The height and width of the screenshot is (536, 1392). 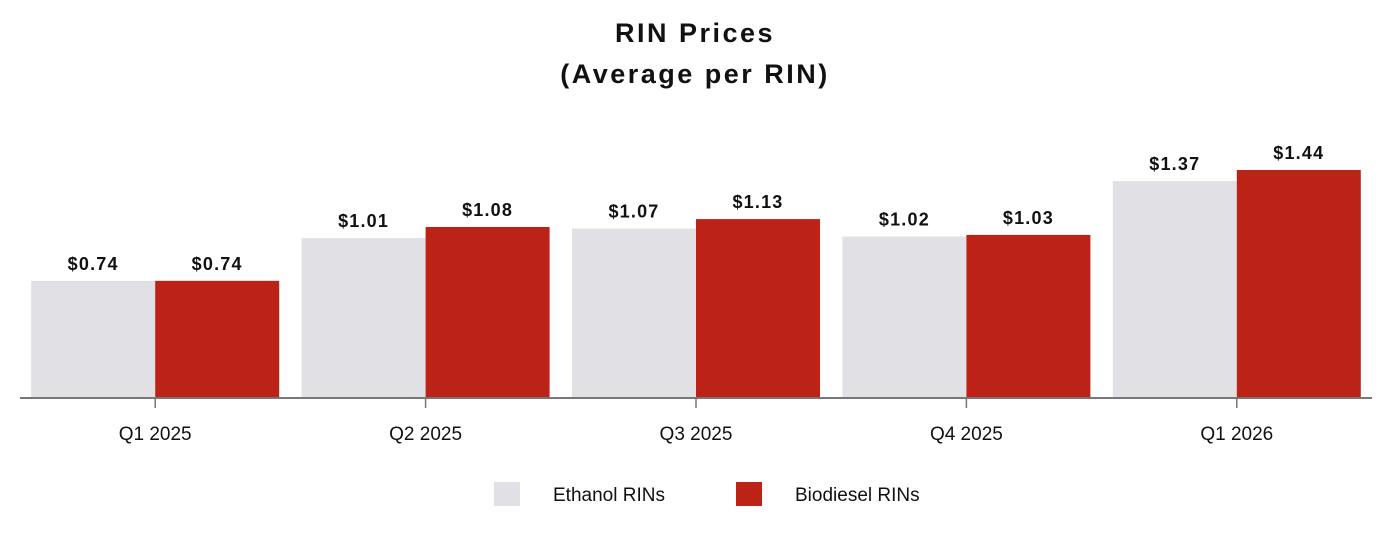 What do you see at coordinates (363, 221) in the screenshot?
I see `data-label-ethanol-rins-q2-2025: $1.01` at bounding box center [363, 221].